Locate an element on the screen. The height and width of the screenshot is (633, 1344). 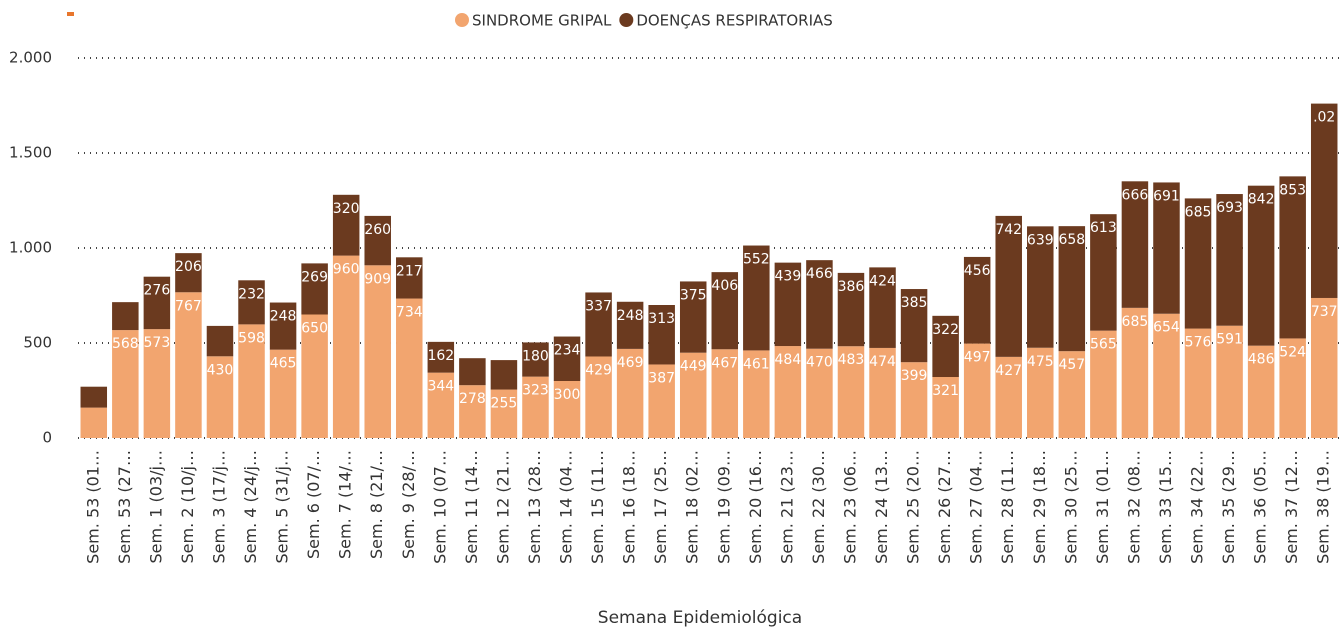
data-label: 255 is located at coordinates (504, 404).